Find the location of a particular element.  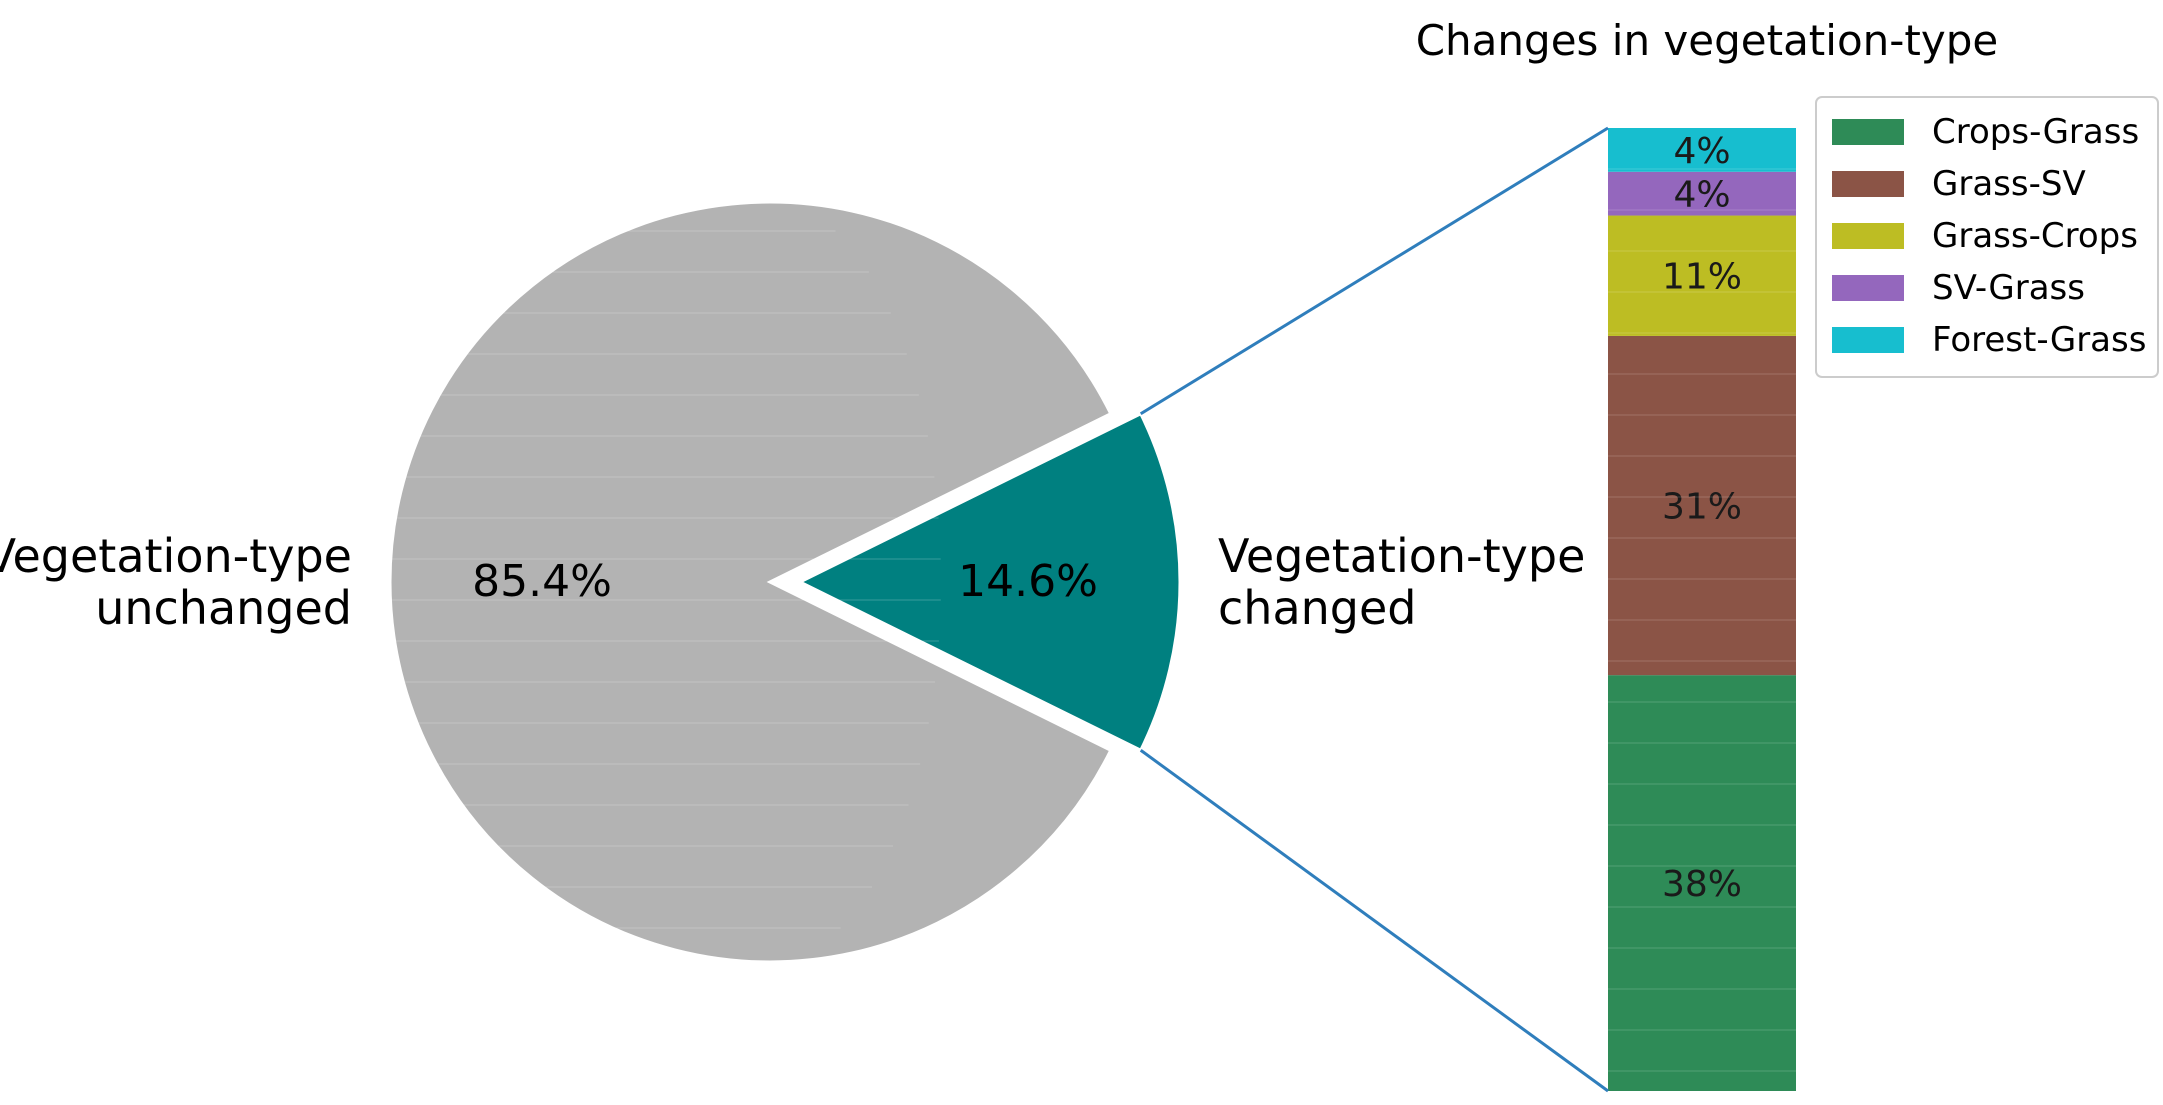

bar-value-label-sv-grass: 4% is located at coordinates (1701, 195).